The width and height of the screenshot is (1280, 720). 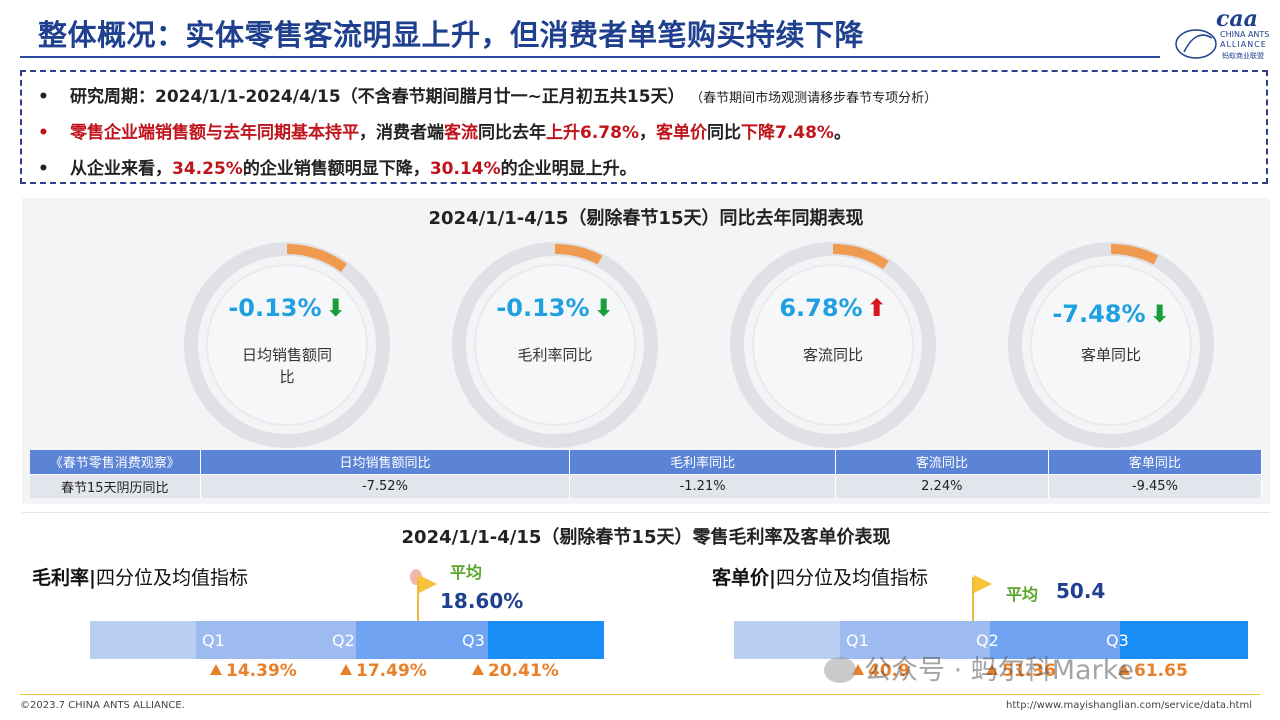 What do you see at coordinates (64, 578) in the screenshot?
I see `margin-subtitle-bold: 毛利率|` at bounding box center [64, 578].